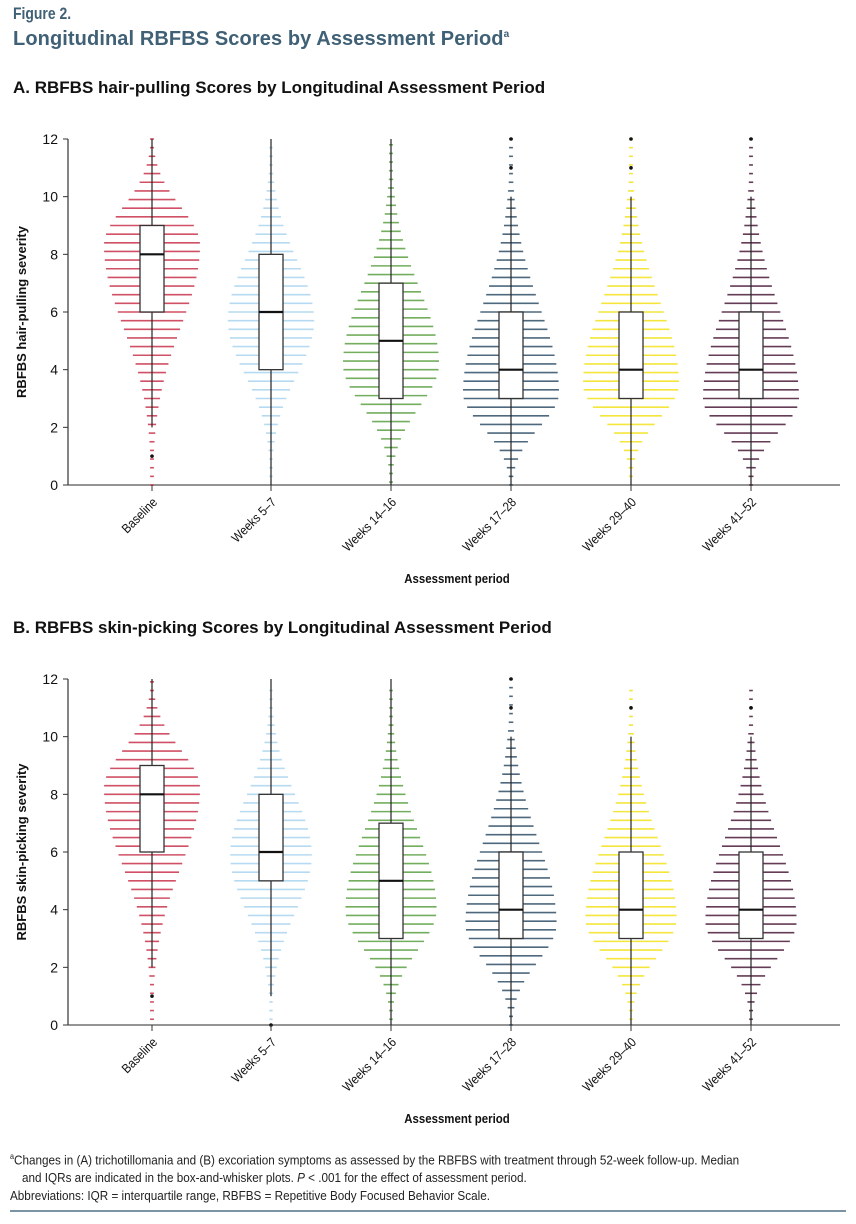 This screenshot has width=856, height=1224. Describe the element at coordinates (301, 1177) in the screenshot. I see `footnote-p-symbol: P` at that location.